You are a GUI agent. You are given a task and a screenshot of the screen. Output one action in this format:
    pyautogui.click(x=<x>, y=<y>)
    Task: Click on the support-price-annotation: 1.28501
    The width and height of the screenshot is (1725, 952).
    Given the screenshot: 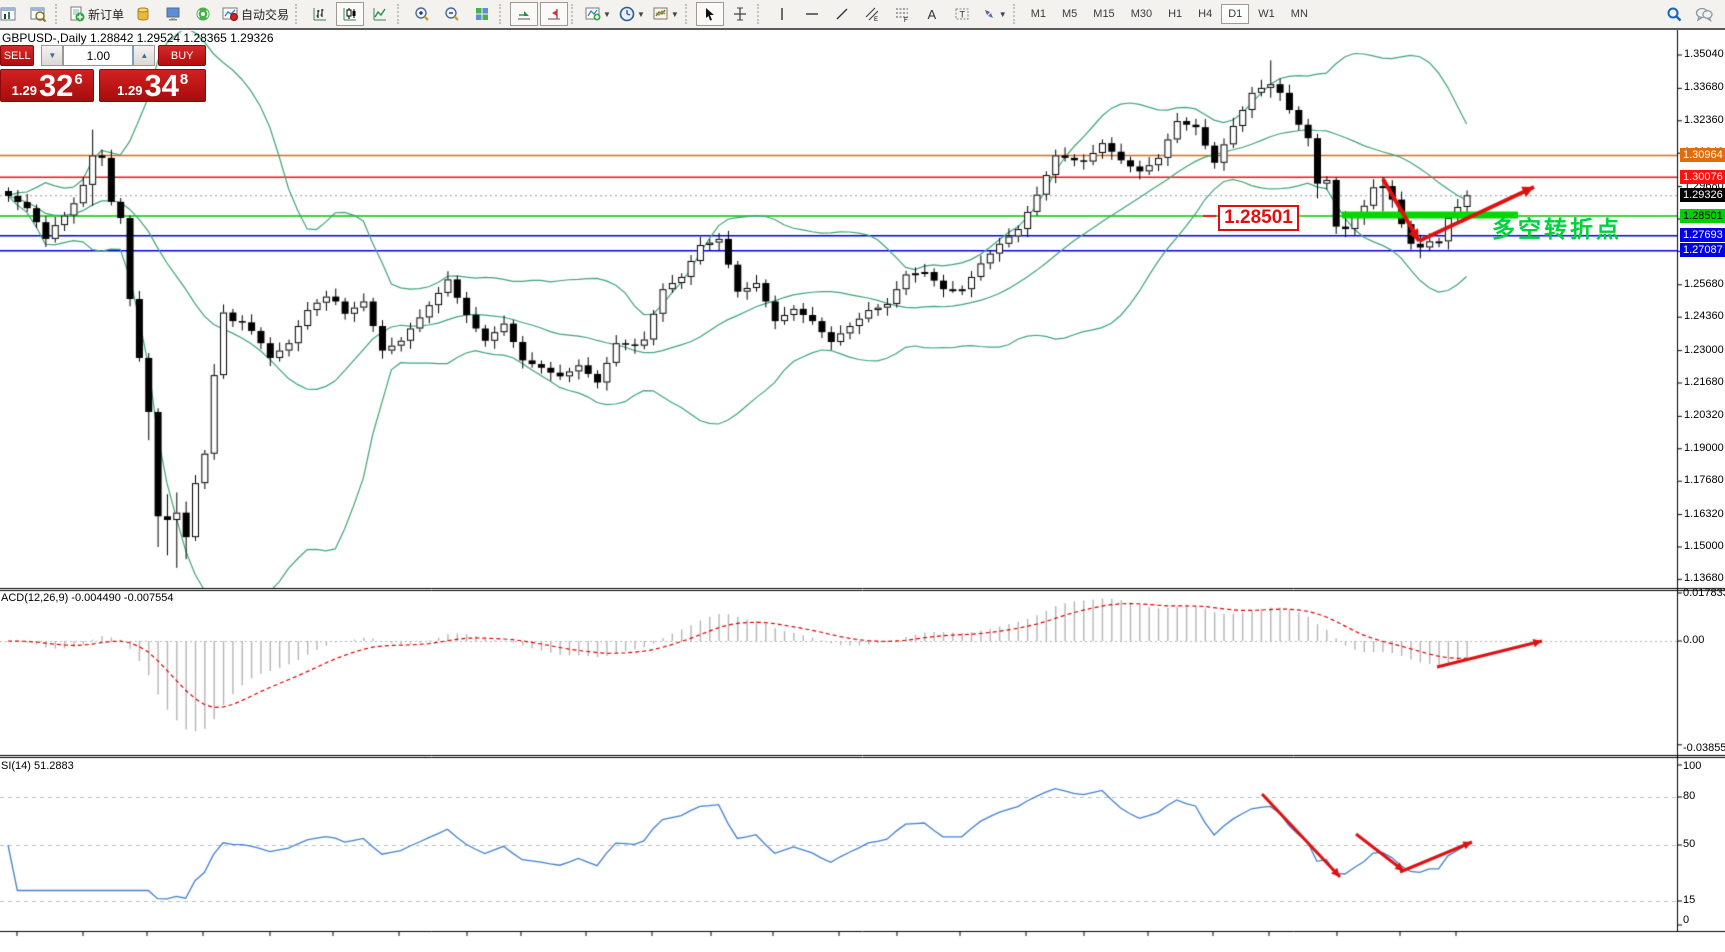 What is the action you would take?
    pyautogui.click(x=1258, y=218)
    